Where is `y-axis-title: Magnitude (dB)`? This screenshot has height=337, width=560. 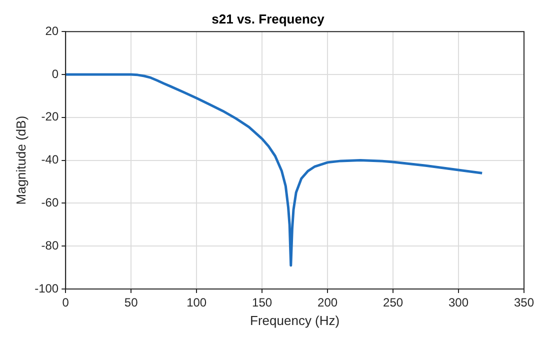
y-axis-title: Magnitude (dB) is located at coordinates (20, 160).